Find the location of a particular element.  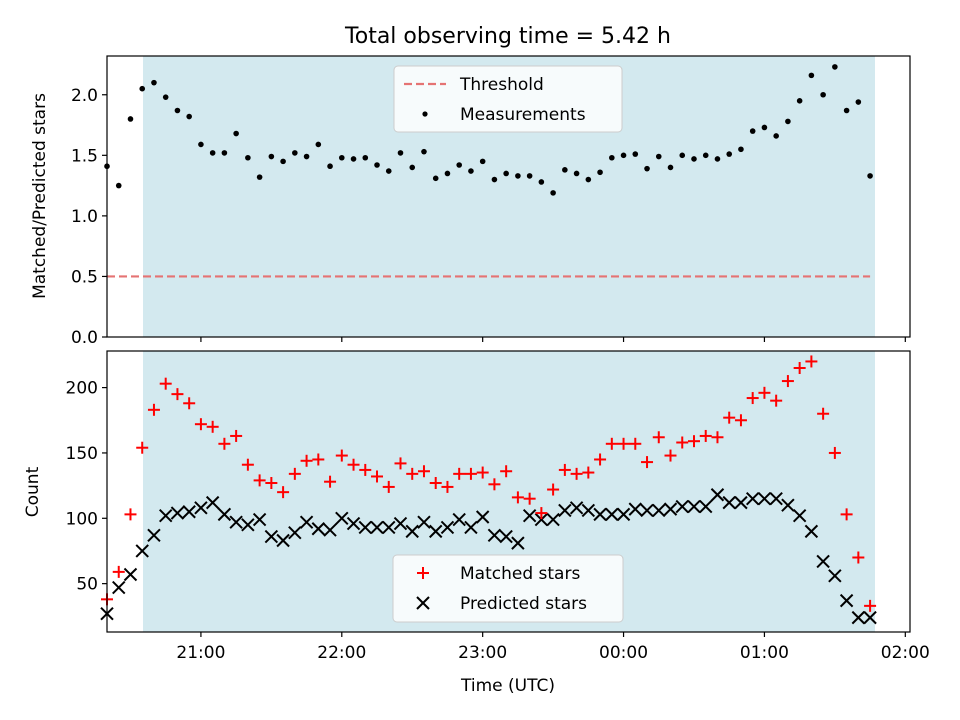

matched-legend-swatch is located at coordinates (423, 573).